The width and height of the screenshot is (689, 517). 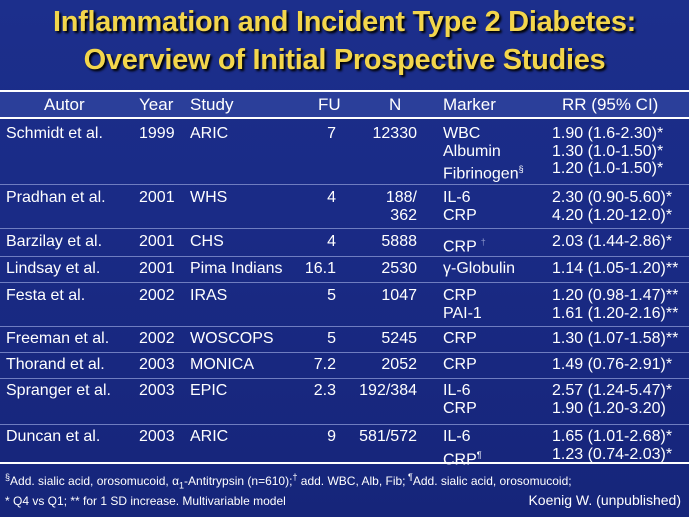 I want to click on marker-text: WBC, so click(x=462, y=133).